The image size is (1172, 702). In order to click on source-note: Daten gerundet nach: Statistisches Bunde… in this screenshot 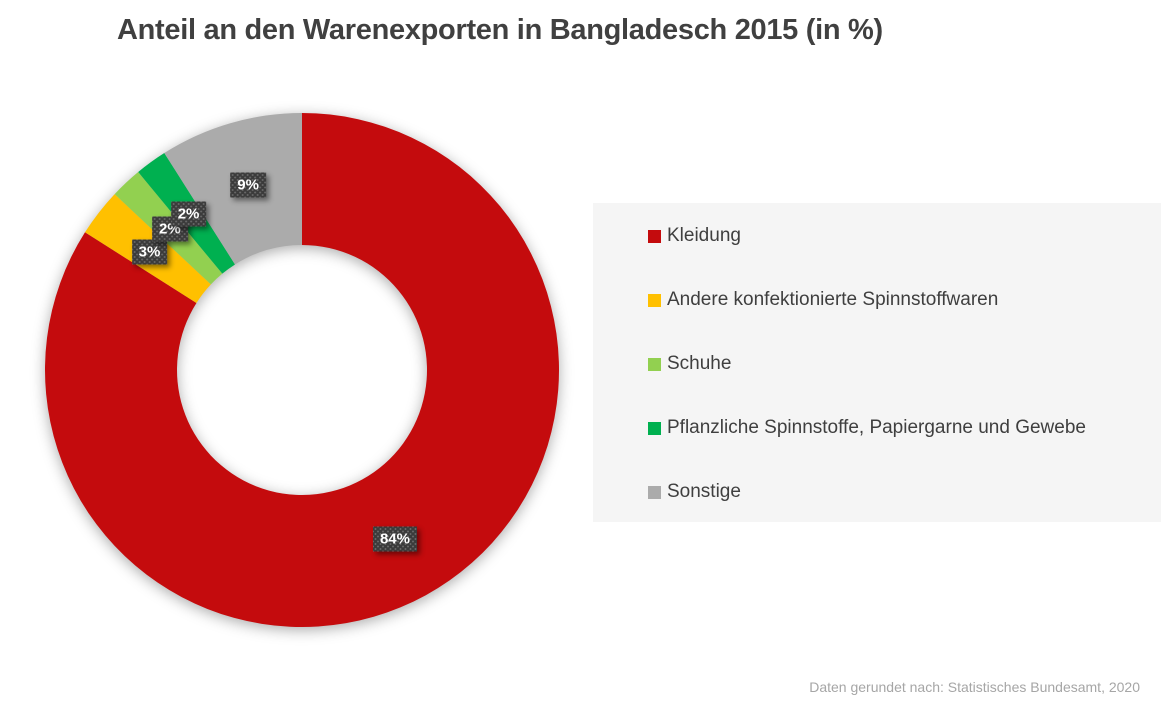, I will do `click(974, 687)`.